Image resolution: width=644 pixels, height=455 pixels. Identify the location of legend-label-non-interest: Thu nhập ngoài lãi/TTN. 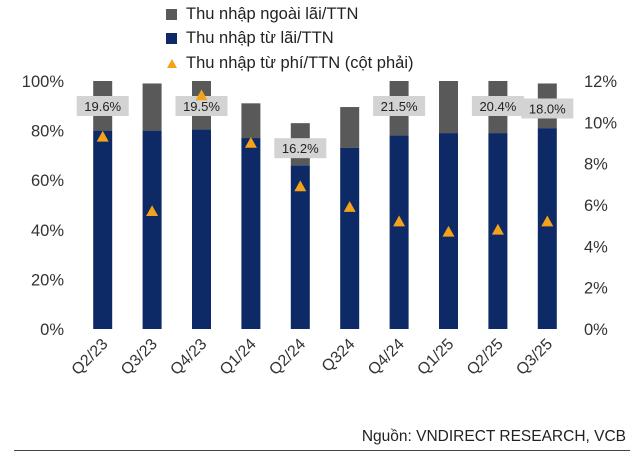
(272, 13).